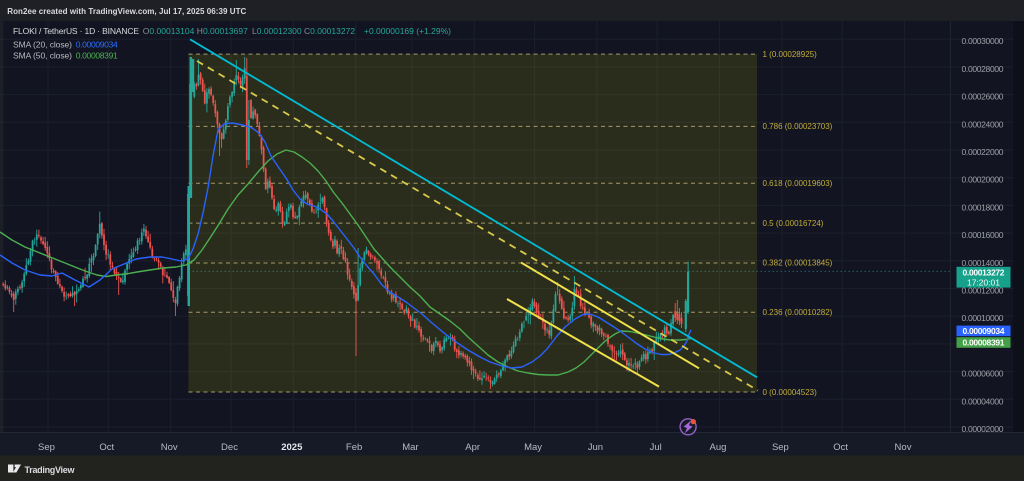  Describe the element at coordinates (718, 447) in the screenshot. I see `svg-text: Aug` at that location.